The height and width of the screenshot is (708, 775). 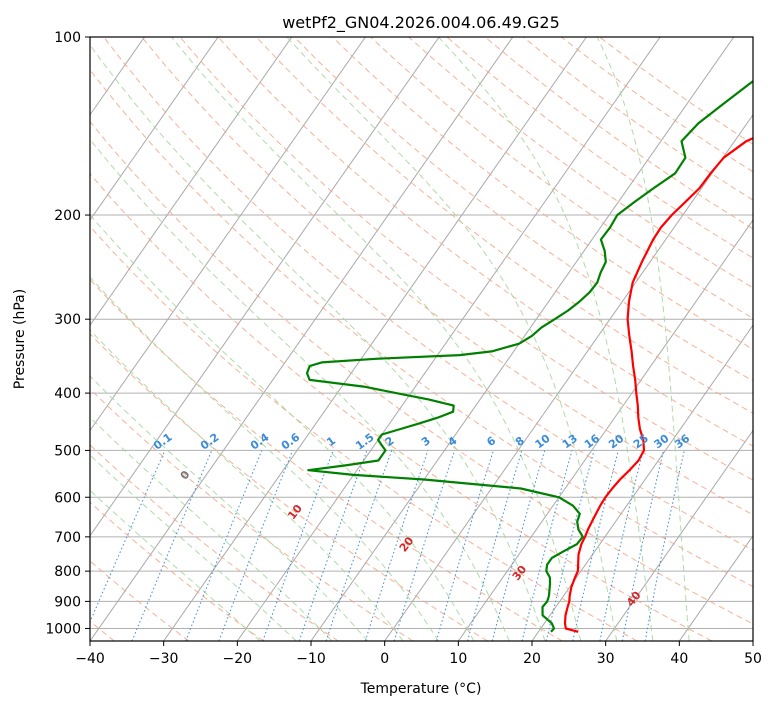 I want to click on x-tick-label: −40, so click(x=90, y=659).